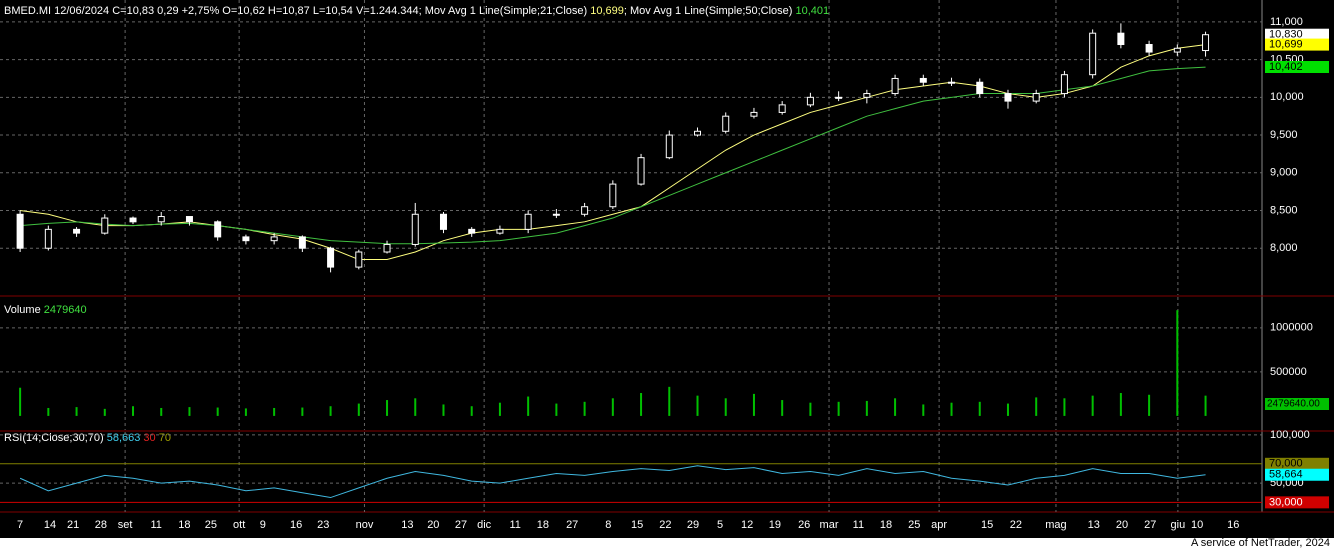 The width and height of the screenshot is (1334, 549). Describe the element at coordinates (1122, 525) in the screenshot. I see `x-tick-label: 20` at that location.